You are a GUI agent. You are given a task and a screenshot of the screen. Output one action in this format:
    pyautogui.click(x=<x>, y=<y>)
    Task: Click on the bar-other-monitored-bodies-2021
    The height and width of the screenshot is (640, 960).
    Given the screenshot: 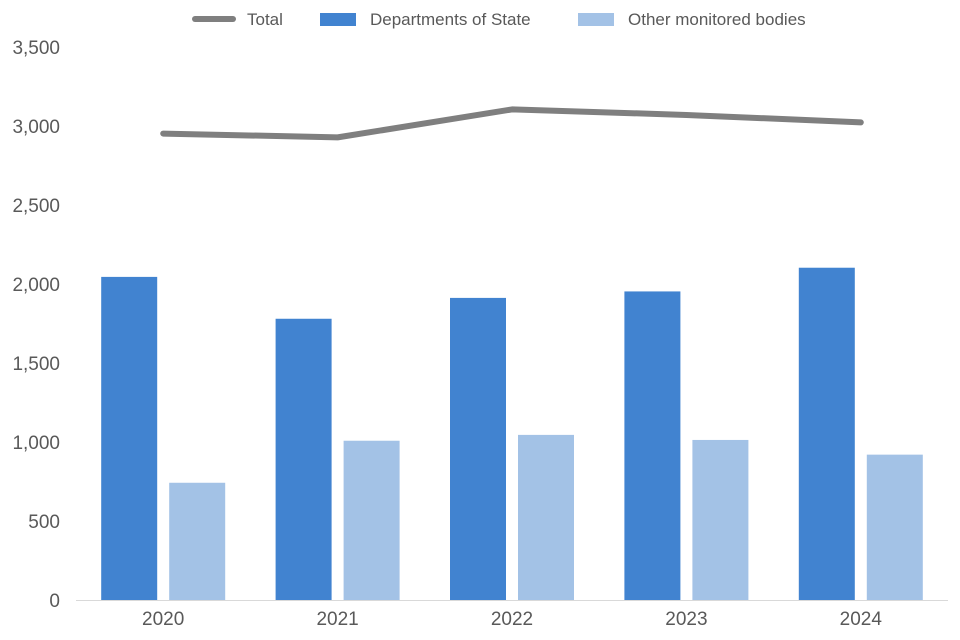 What is the action you would take?
    pyautogui.click(x=371, y=520)
    